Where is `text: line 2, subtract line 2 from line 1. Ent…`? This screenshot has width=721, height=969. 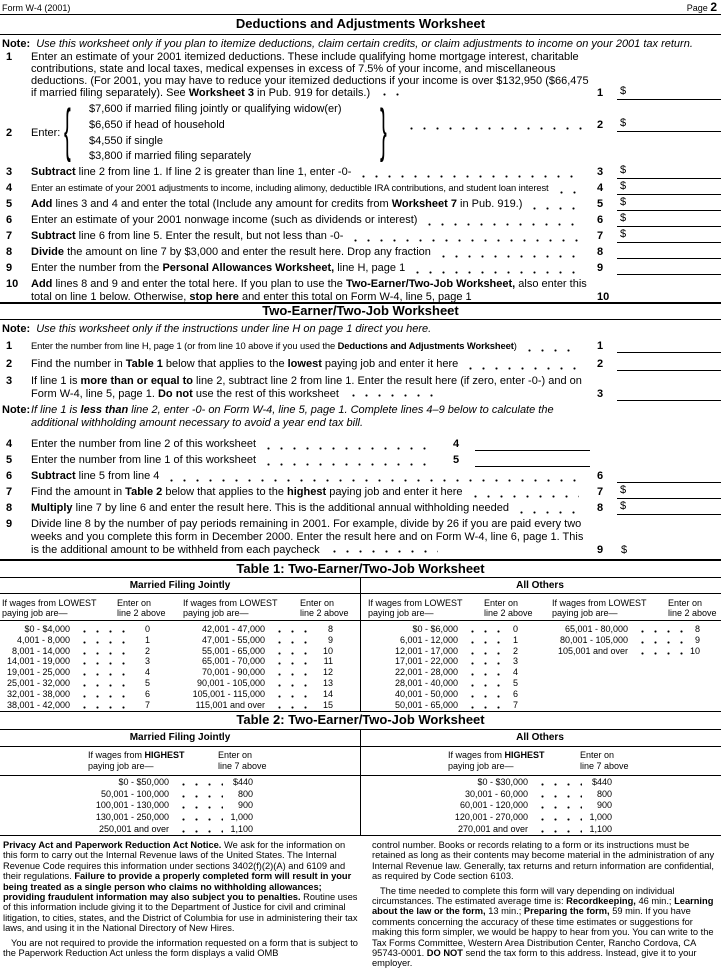
text: line 2, subtract line 2 from line 1. Ent… is located at coordinates (306, 387).